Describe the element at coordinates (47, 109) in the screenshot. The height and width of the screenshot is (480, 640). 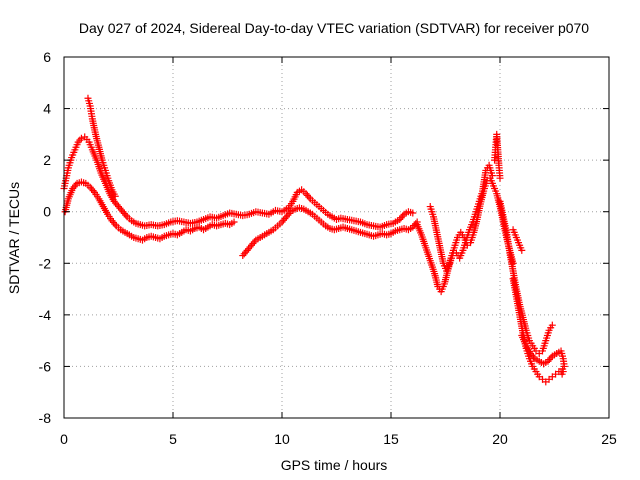
I see `y-tick-label: 4` at that location.